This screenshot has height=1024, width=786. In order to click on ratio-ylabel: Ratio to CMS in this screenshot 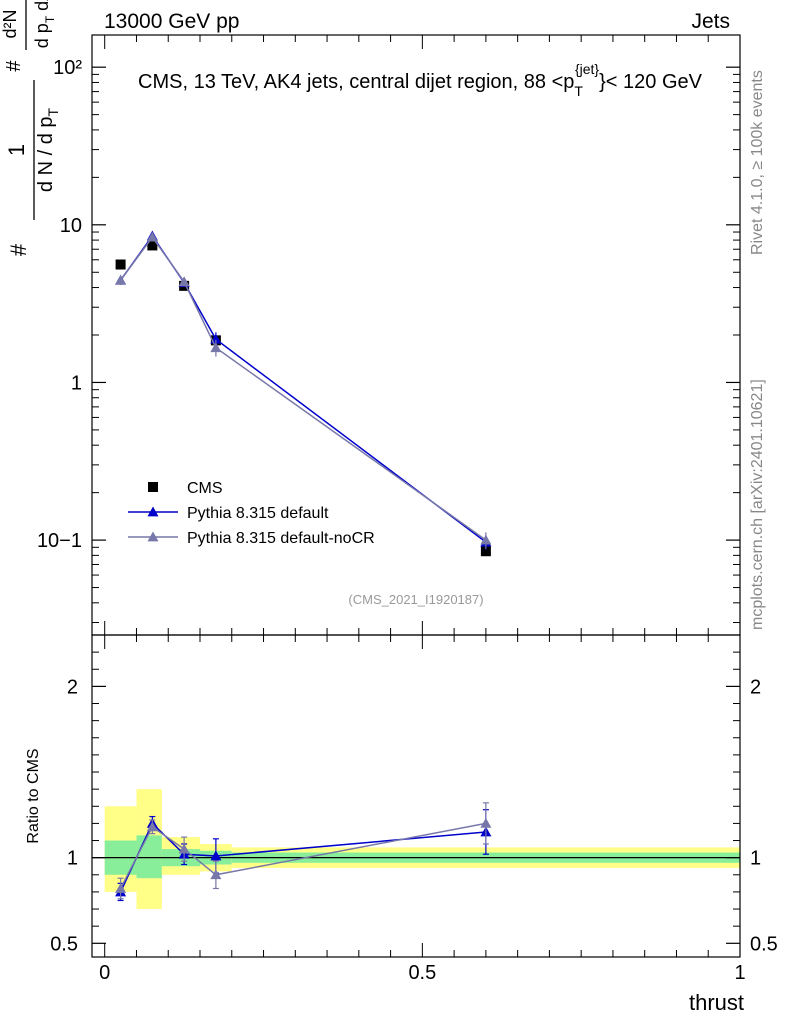, I will do `click(33, 795)`.